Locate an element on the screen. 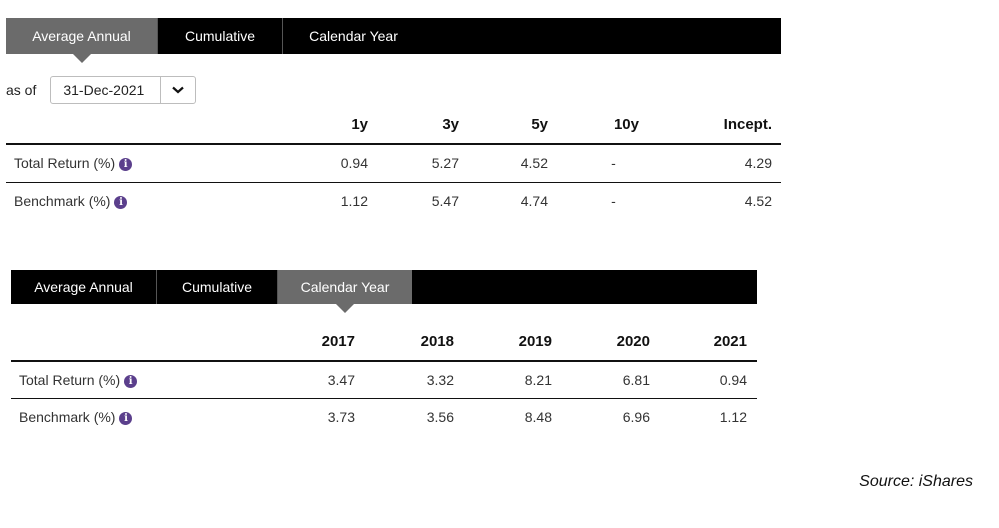  column-header: 2021 is located at coordinates (703, 342).